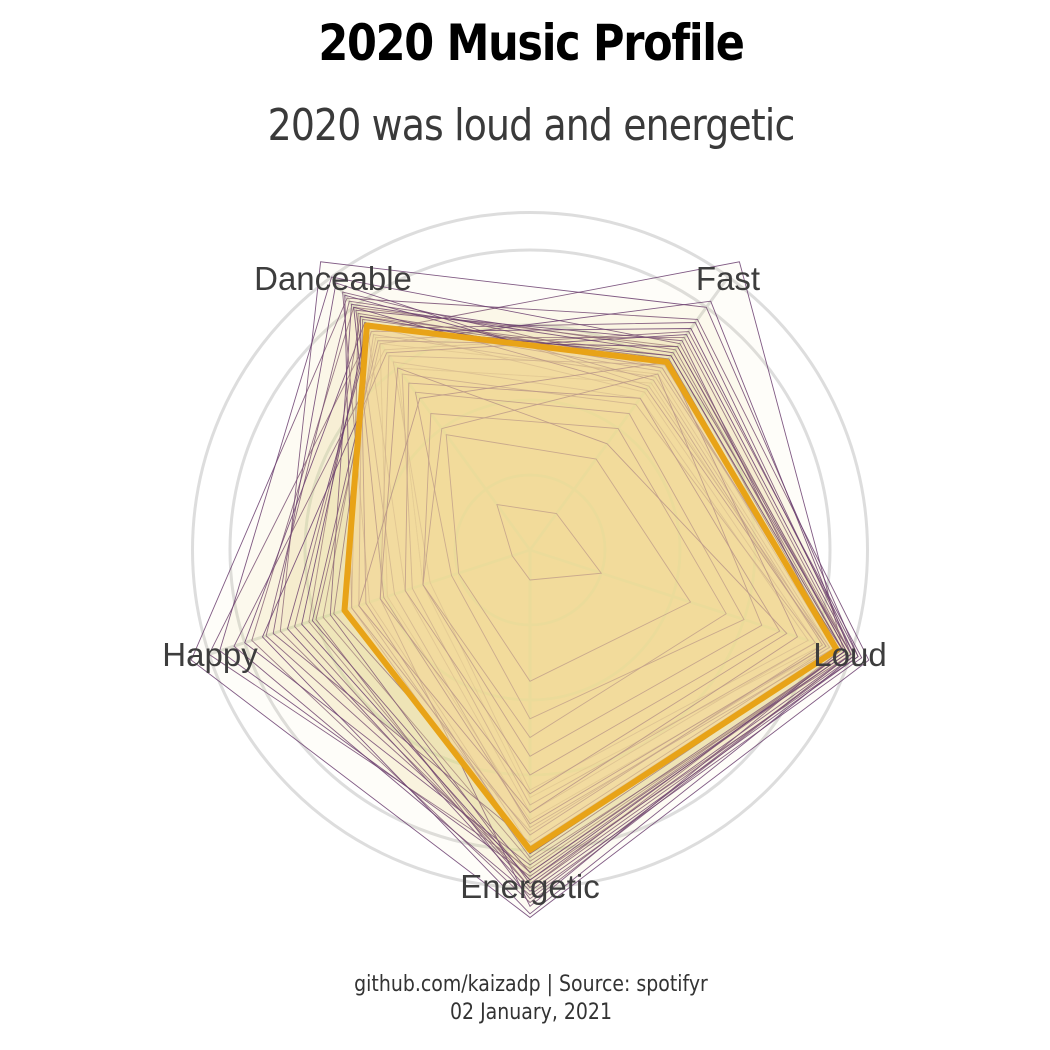  What do you see at coordinates (531, 984) in the screenshot?
I see `source-caption: github.com/kaizadp | Source: spotifyr` at bounding box center [531, 984].